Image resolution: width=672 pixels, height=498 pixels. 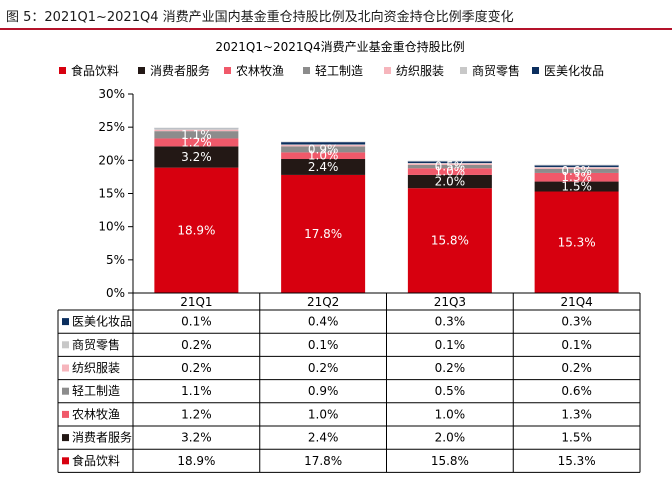 I want to click on bar-value-label: 0.9%, so click(x=323, y=149).